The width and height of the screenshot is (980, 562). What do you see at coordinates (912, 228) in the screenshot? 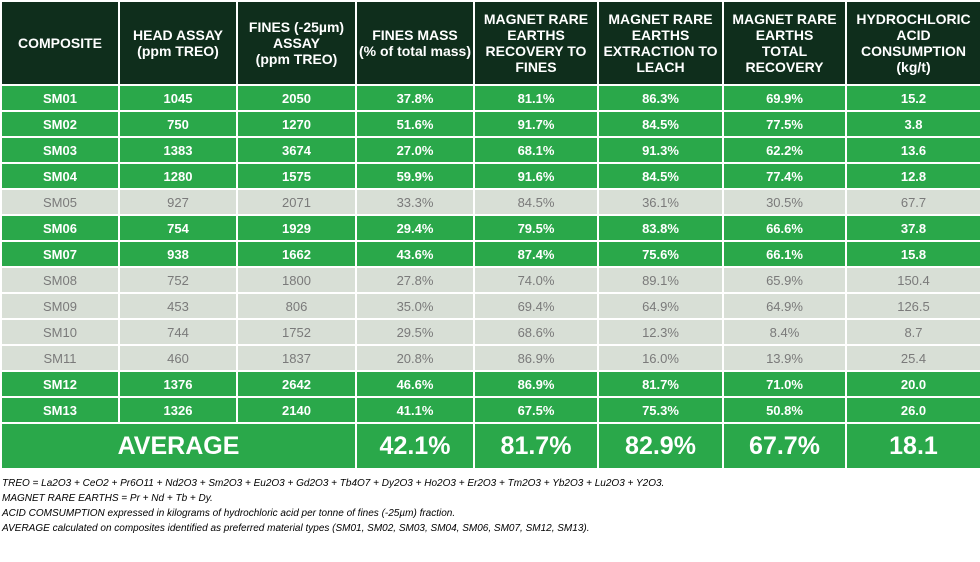
I see `cell: 37.8` at bounding box center [912, 228].